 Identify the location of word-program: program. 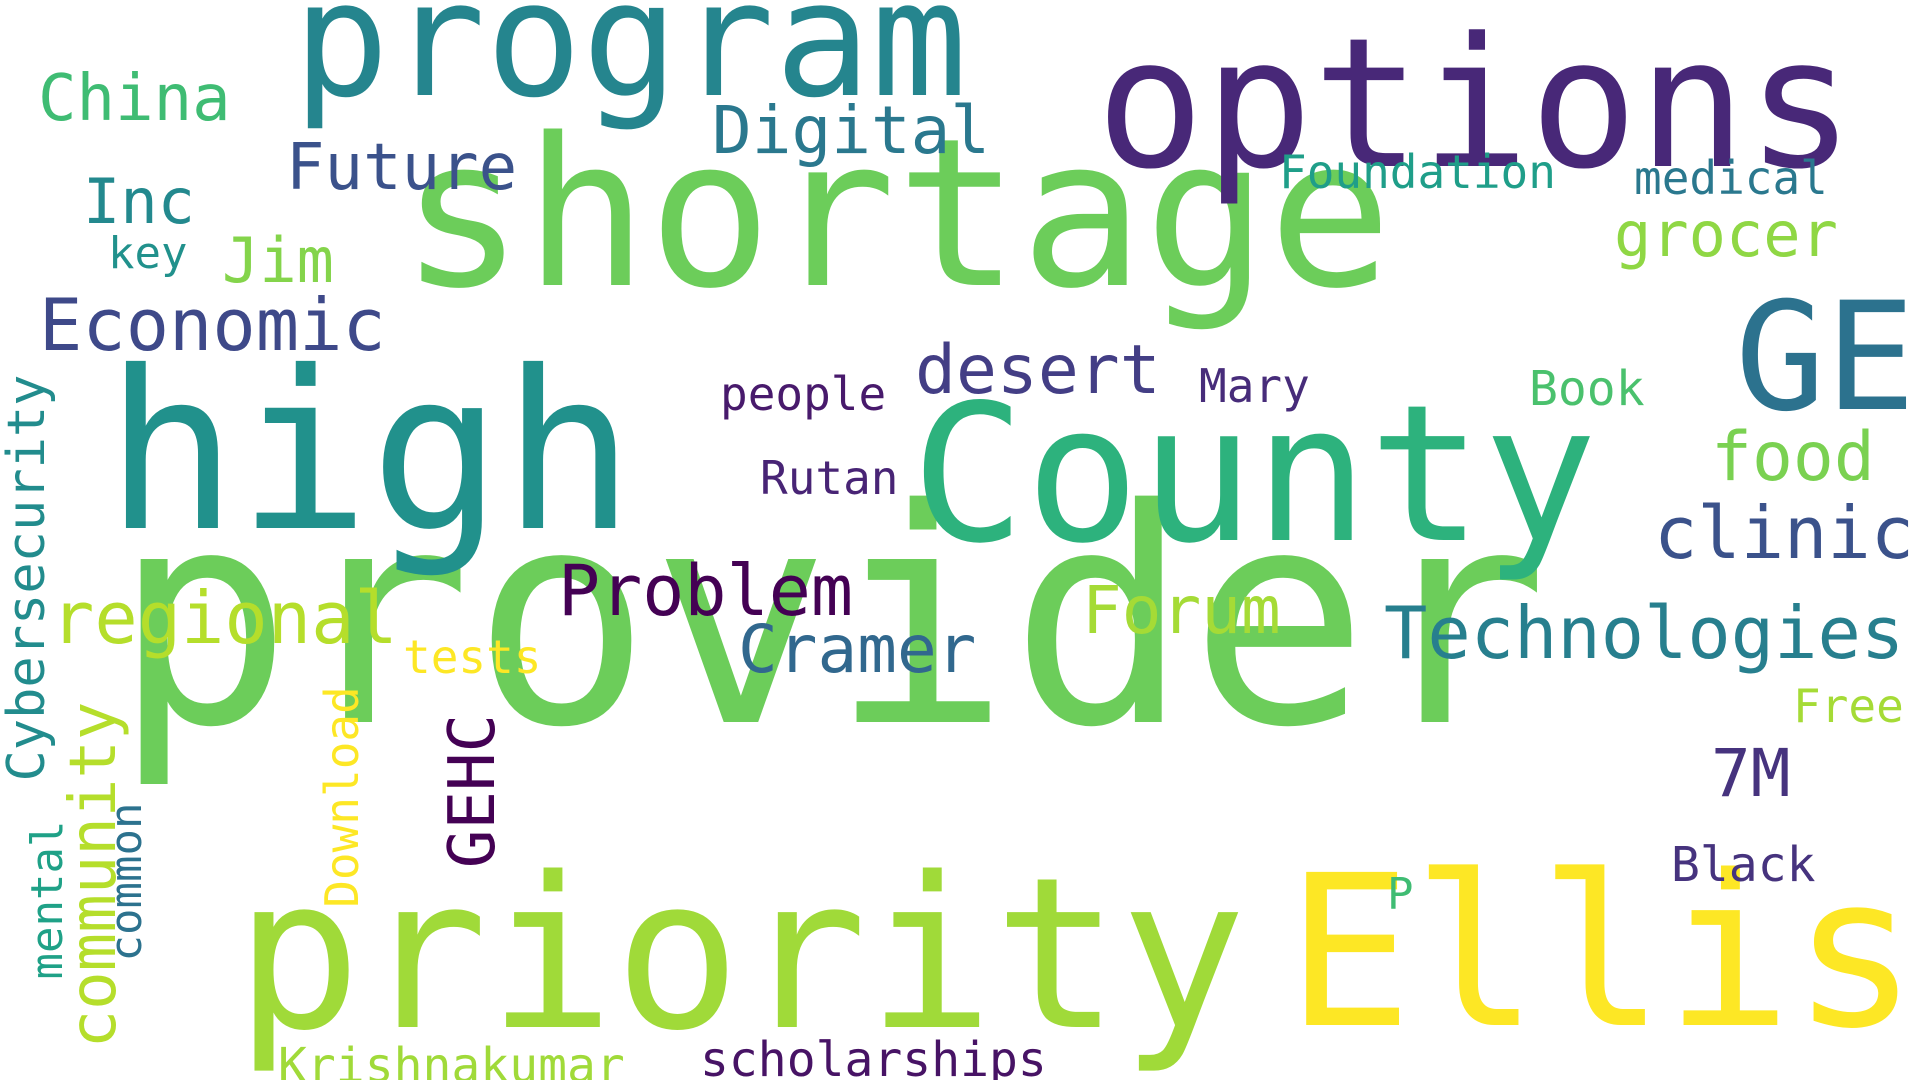
(630, 66).